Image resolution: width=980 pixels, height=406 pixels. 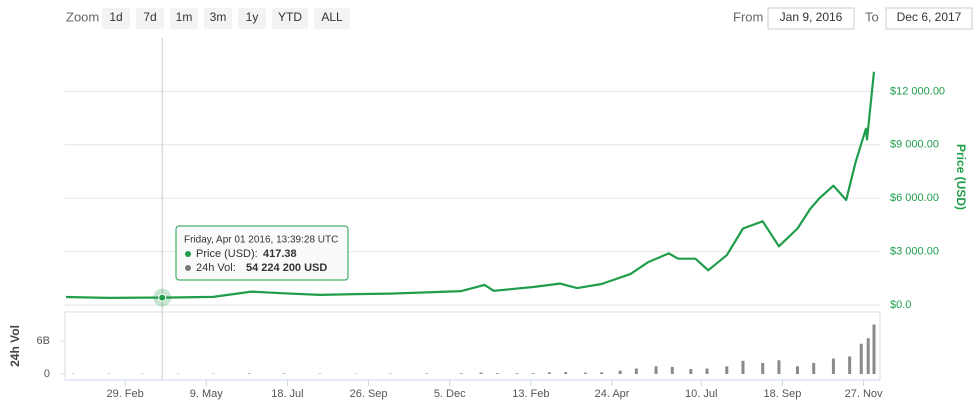 I want to click on tooltip-price-label: Price (USD):, so click(x=227, y=254).